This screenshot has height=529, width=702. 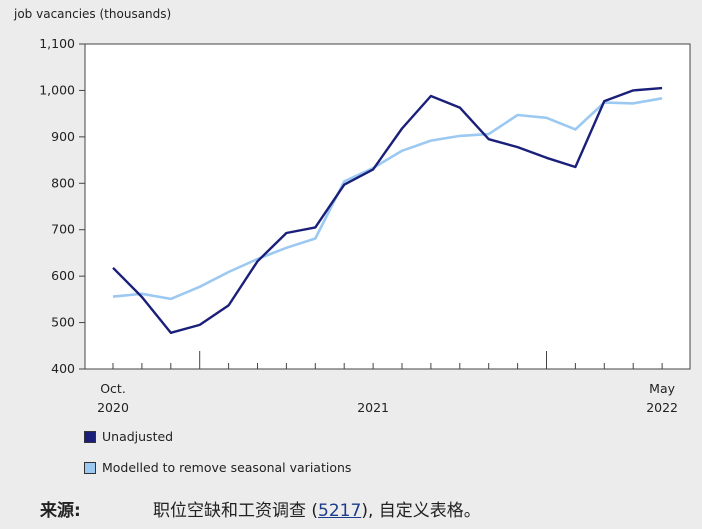 I want to click on y-tick-label: 500, so click(x=63, y=322).